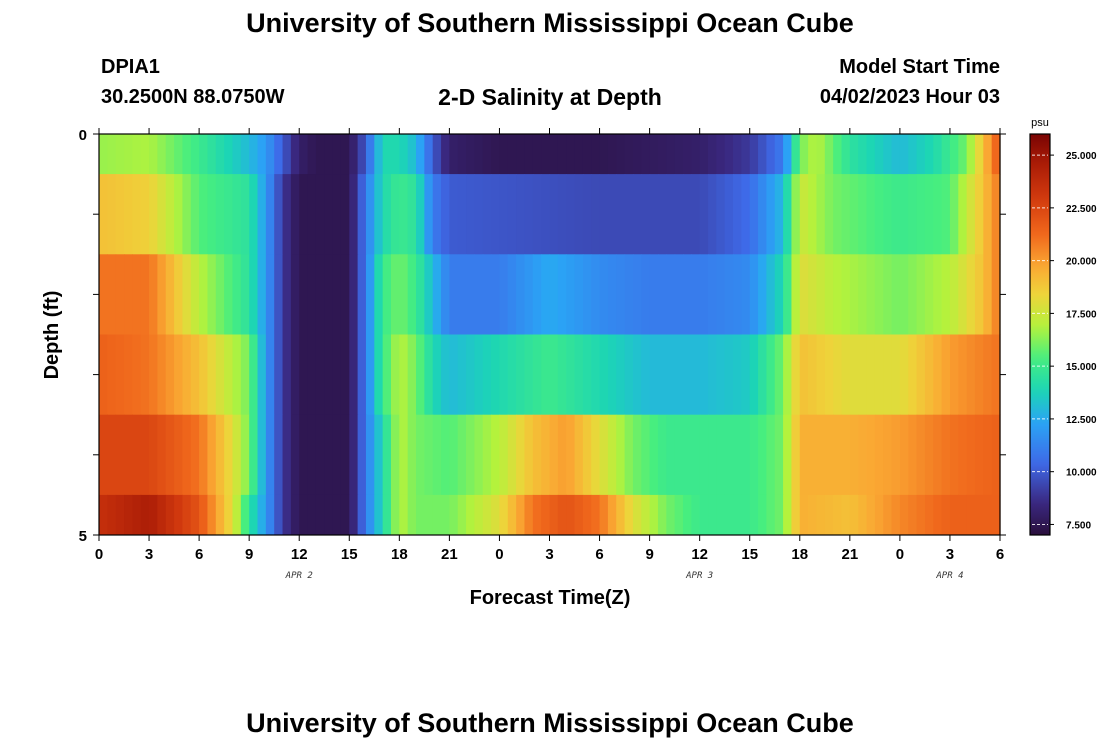 This screenshot has height=750, width=1100. Describe the element at coordinates (1000, 554) in the screenshot. I see `x-tick-label: 6` at that location.